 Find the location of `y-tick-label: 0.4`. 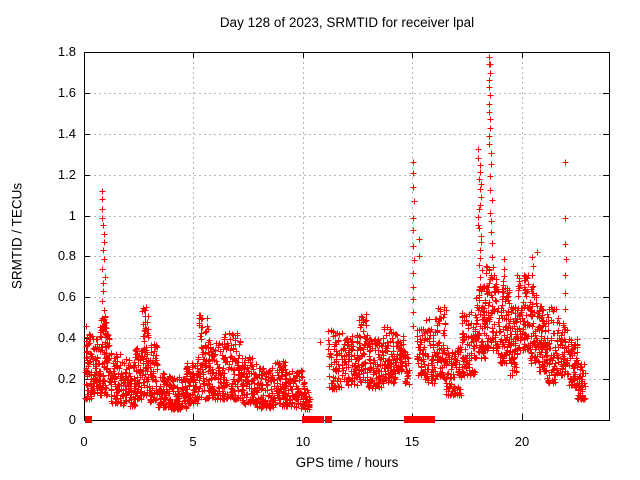

y-tick-label: 0.4 is located at coordinates (67, 337).